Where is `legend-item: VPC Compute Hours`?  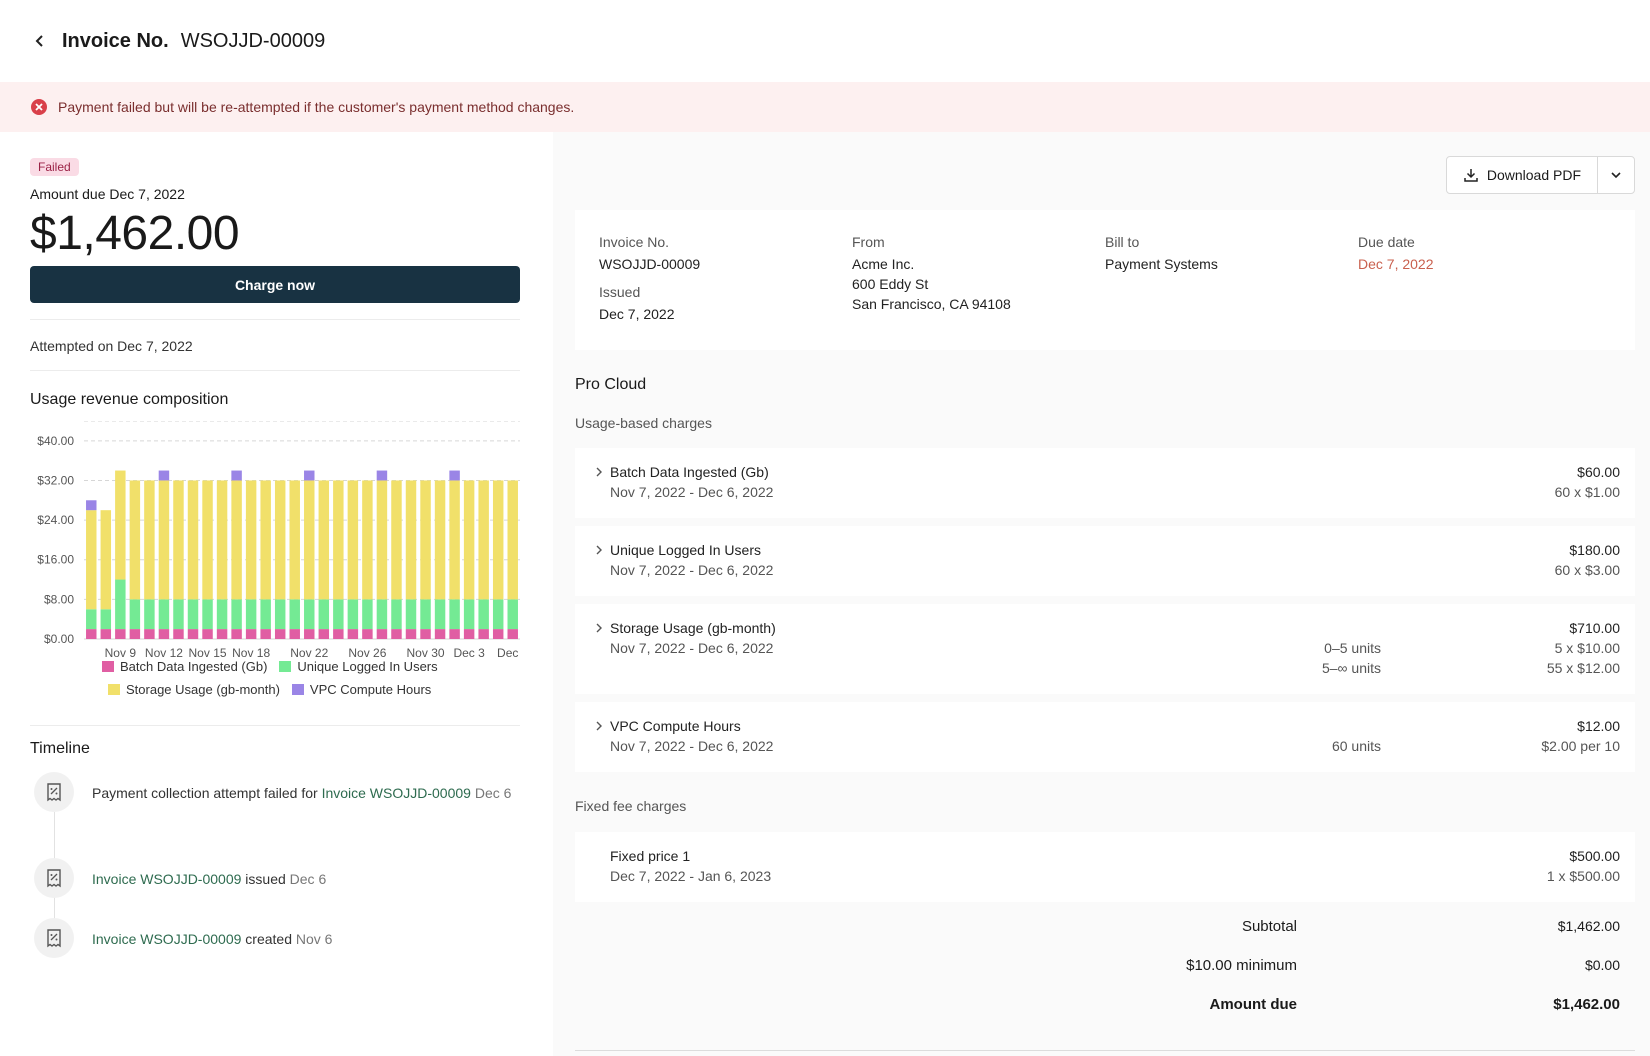
legend-item: VPC Compute Hours is located at coordinates (361, 689).